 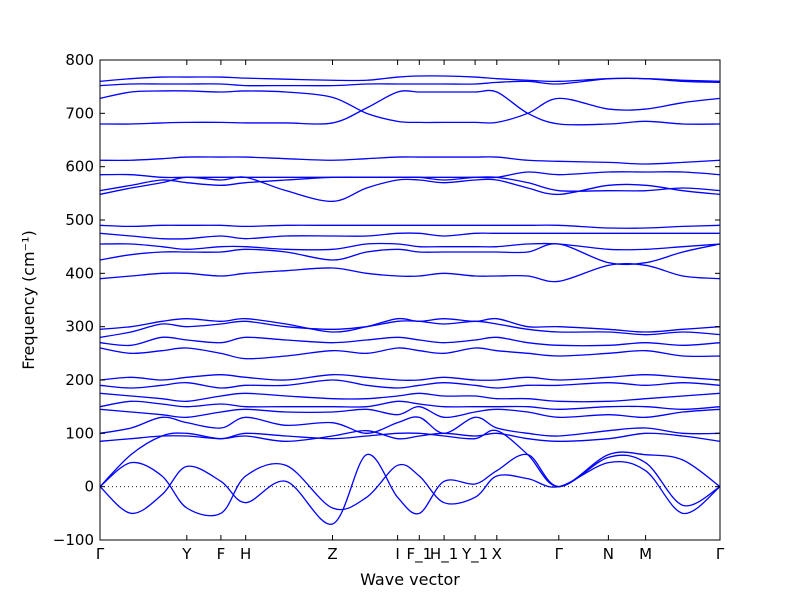 I want to click on x-tick-label: N, so click(x=608, y=554).